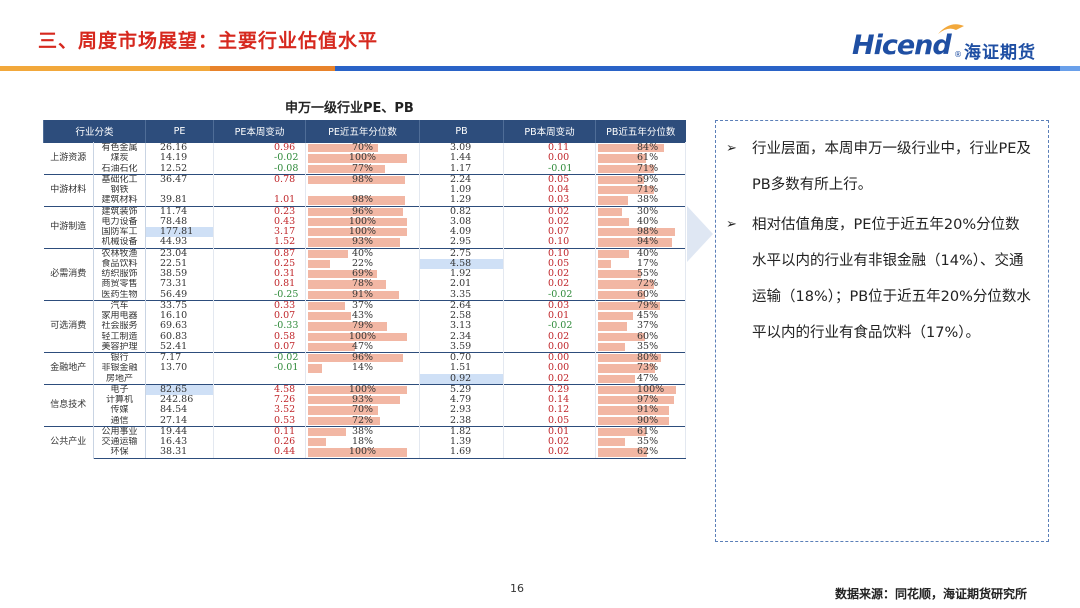 This screenshot has height=608, width=1080. What do you see at coordinates (462, 284) in the screenshot?
I see `pb-value: 2.01` at bounding box center [462, 284].